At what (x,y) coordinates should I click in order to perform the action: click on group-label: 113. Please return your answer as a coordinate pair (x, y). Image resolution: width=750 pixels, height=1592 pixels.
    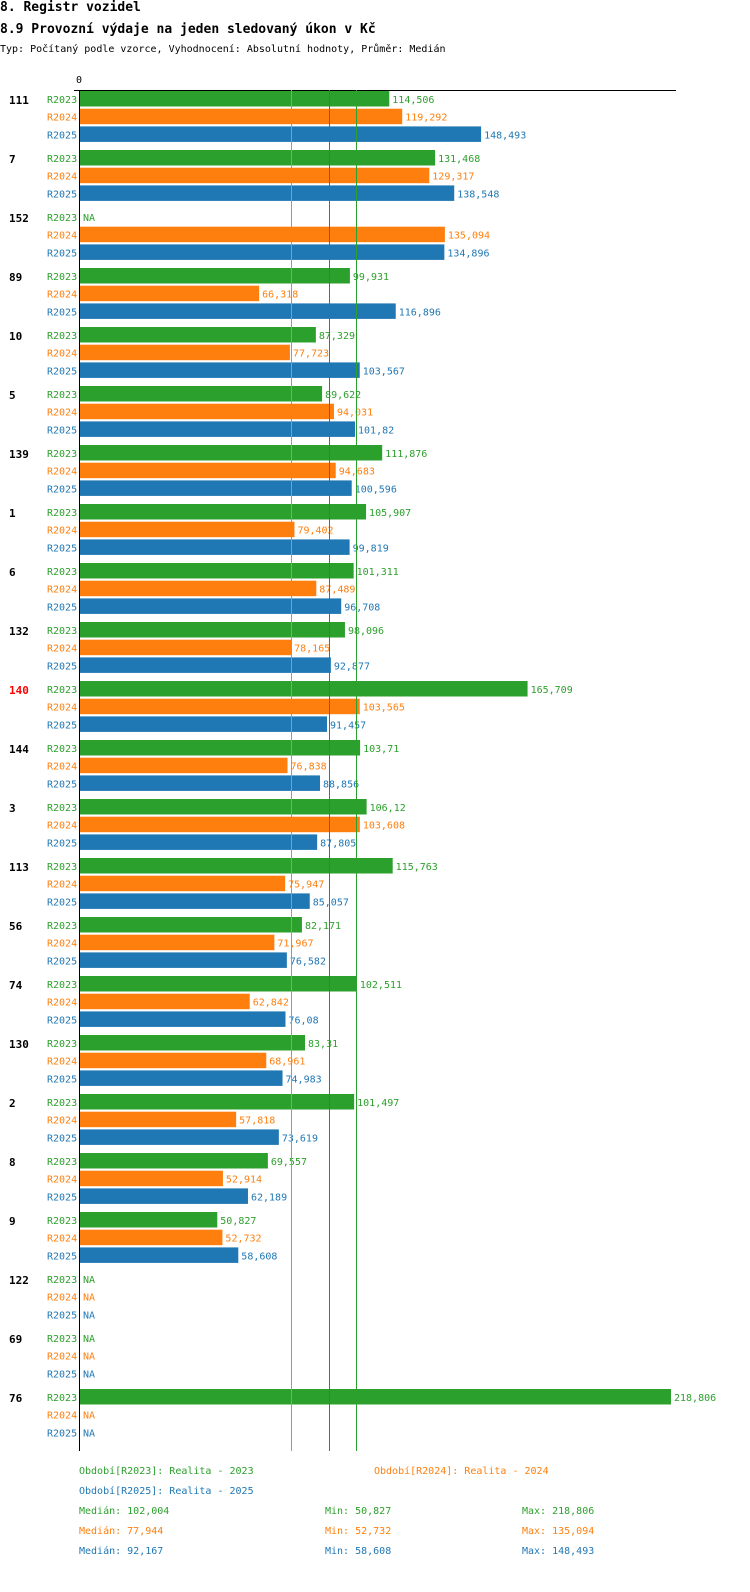
    Looking at the image, I should click on (19, 867).